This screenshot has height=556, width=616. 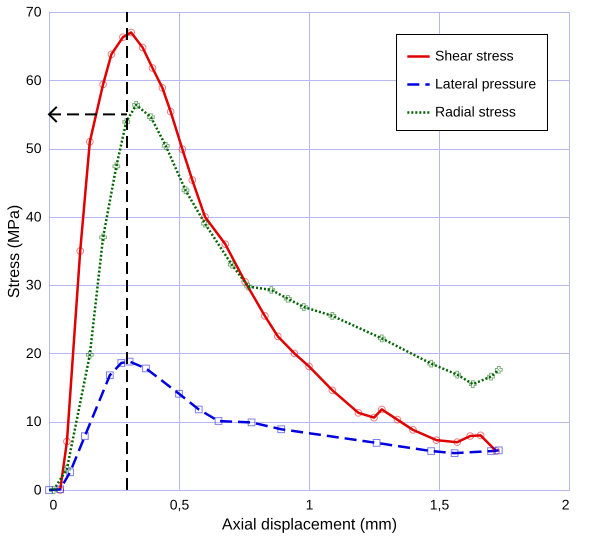 I want to click on legend-label: Lateral pressure, so click(x=485, y=84).